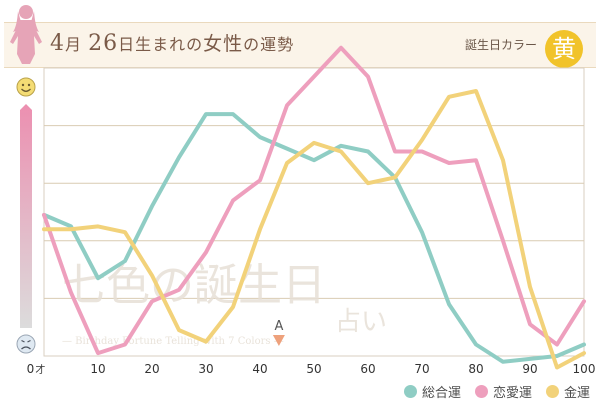 The height and width of the screenshot is (413, 600). I want to click on marker-layer: A, so click(278, 332).